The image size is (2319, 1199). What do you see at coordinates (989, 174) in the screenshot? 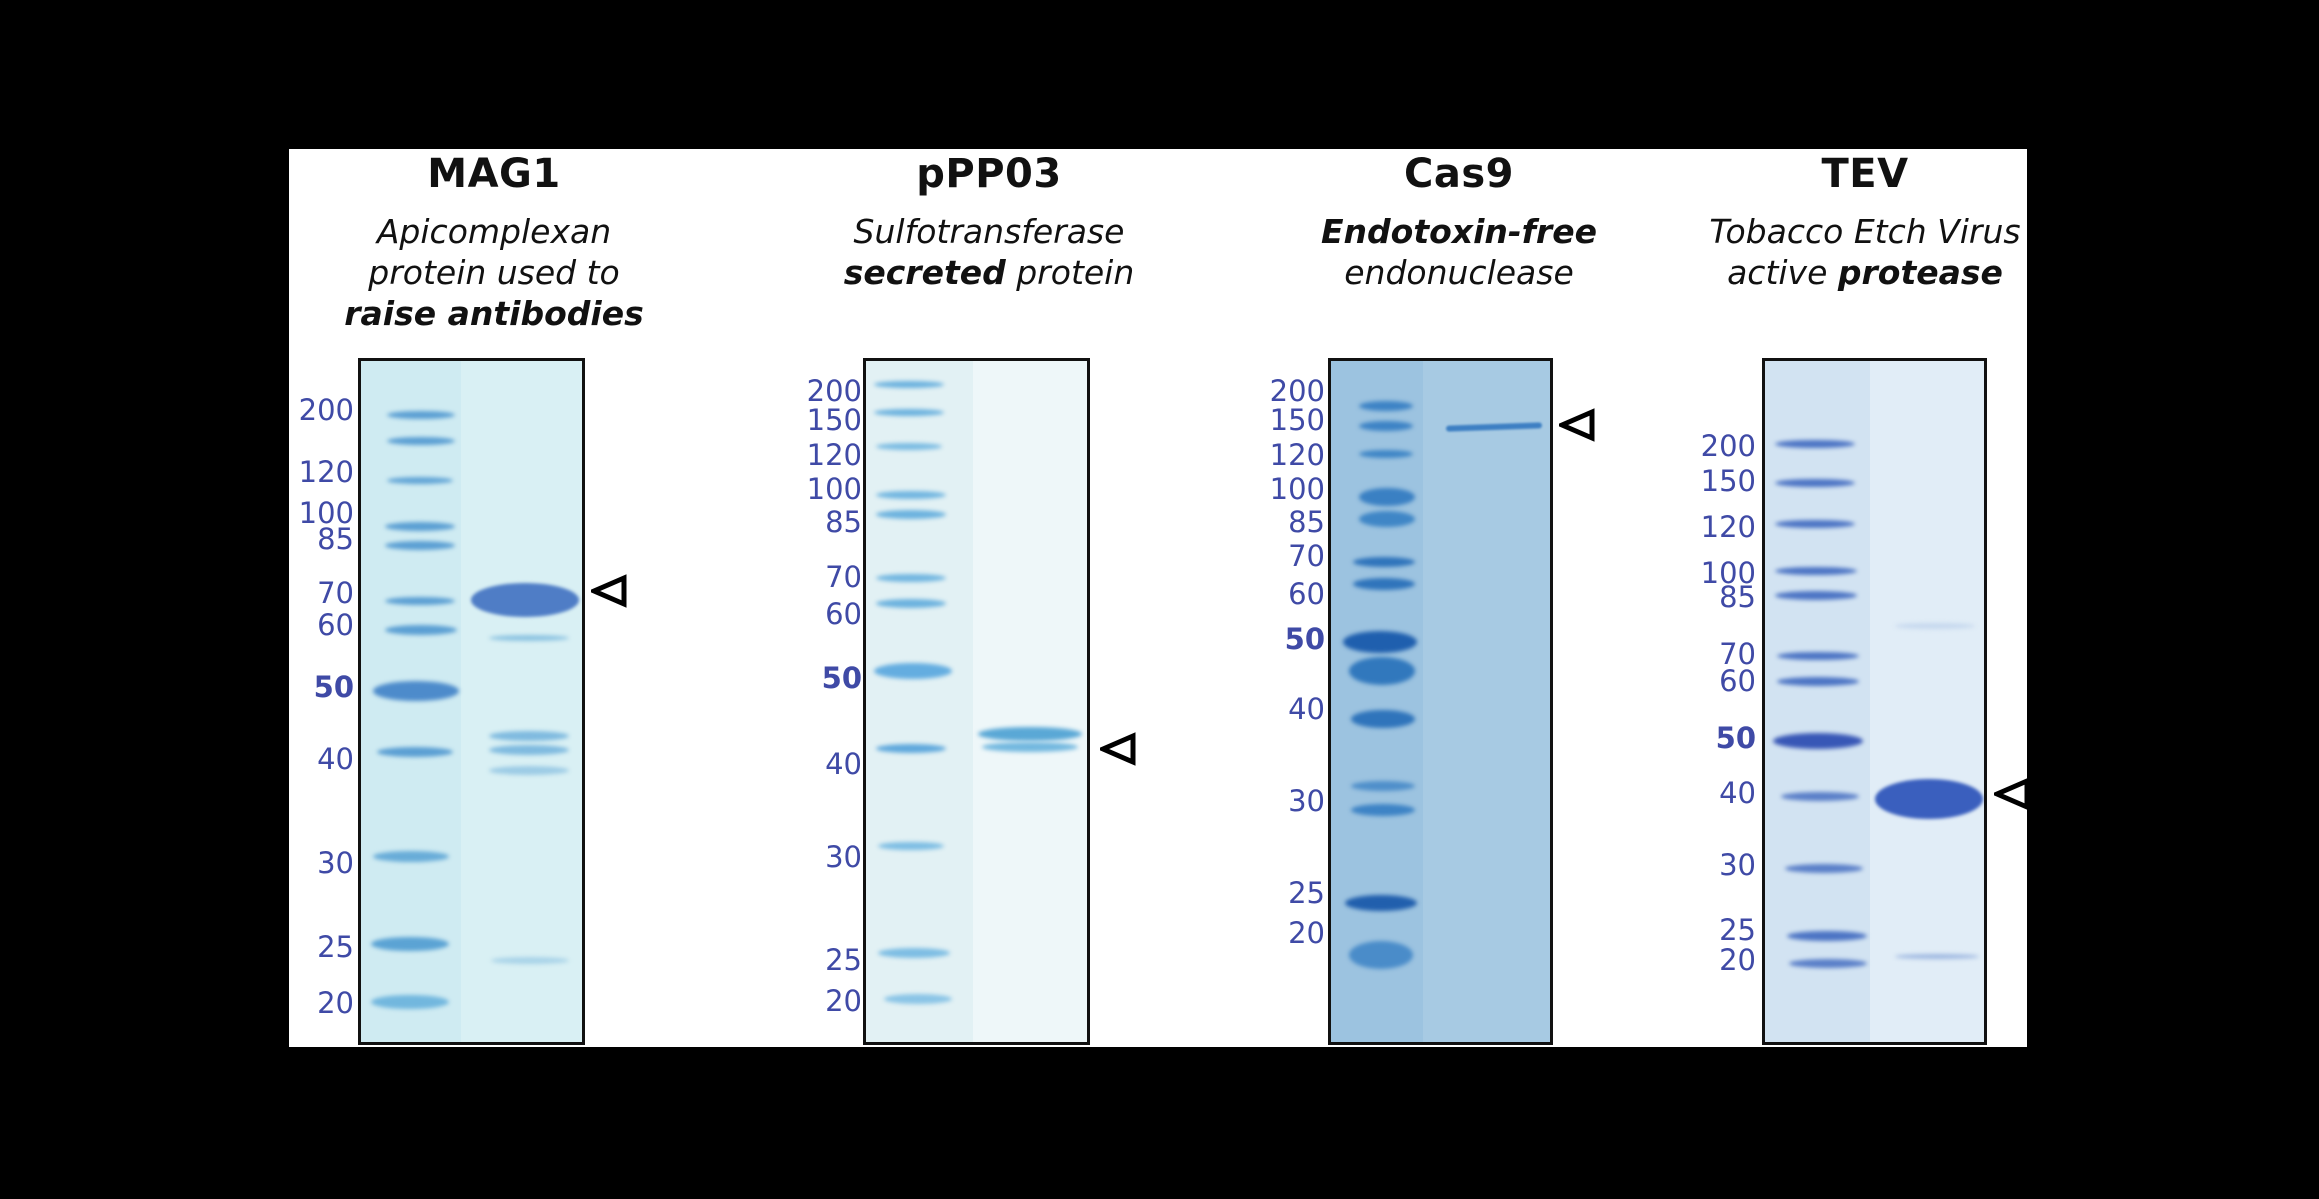
I see `gel-title: pPP03` at bounding box center [989, 174].